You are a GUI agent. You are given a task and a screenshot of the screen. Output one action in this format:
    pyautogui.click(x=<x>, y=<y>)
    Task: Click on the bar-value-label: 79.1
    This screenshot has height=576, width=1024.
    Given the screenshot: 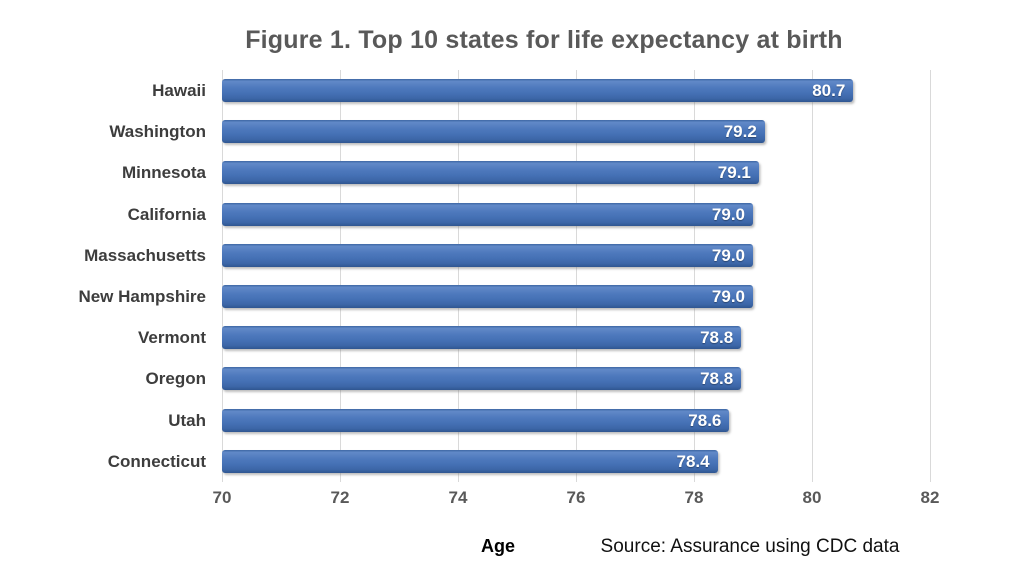 What is the action you would take?
    pyautogui.click(x=734, y=173)
    